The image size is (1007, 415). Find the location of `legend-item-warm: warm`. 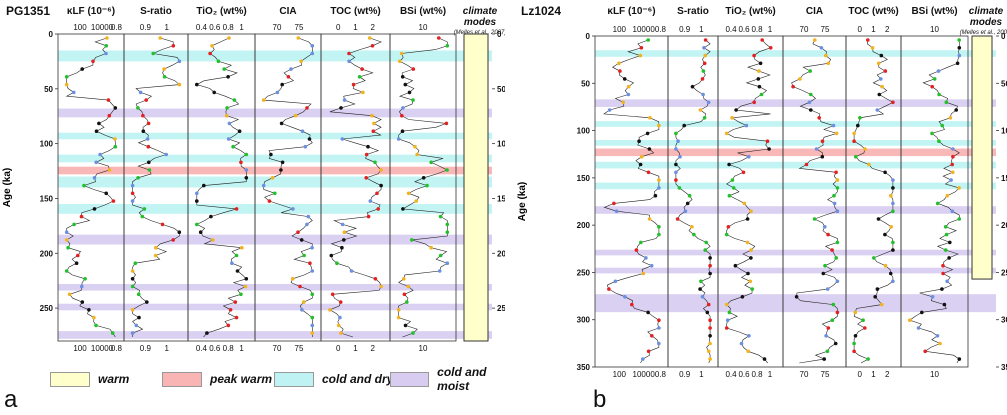

legend-item-warm: warm is located at coordinates (89, 379).